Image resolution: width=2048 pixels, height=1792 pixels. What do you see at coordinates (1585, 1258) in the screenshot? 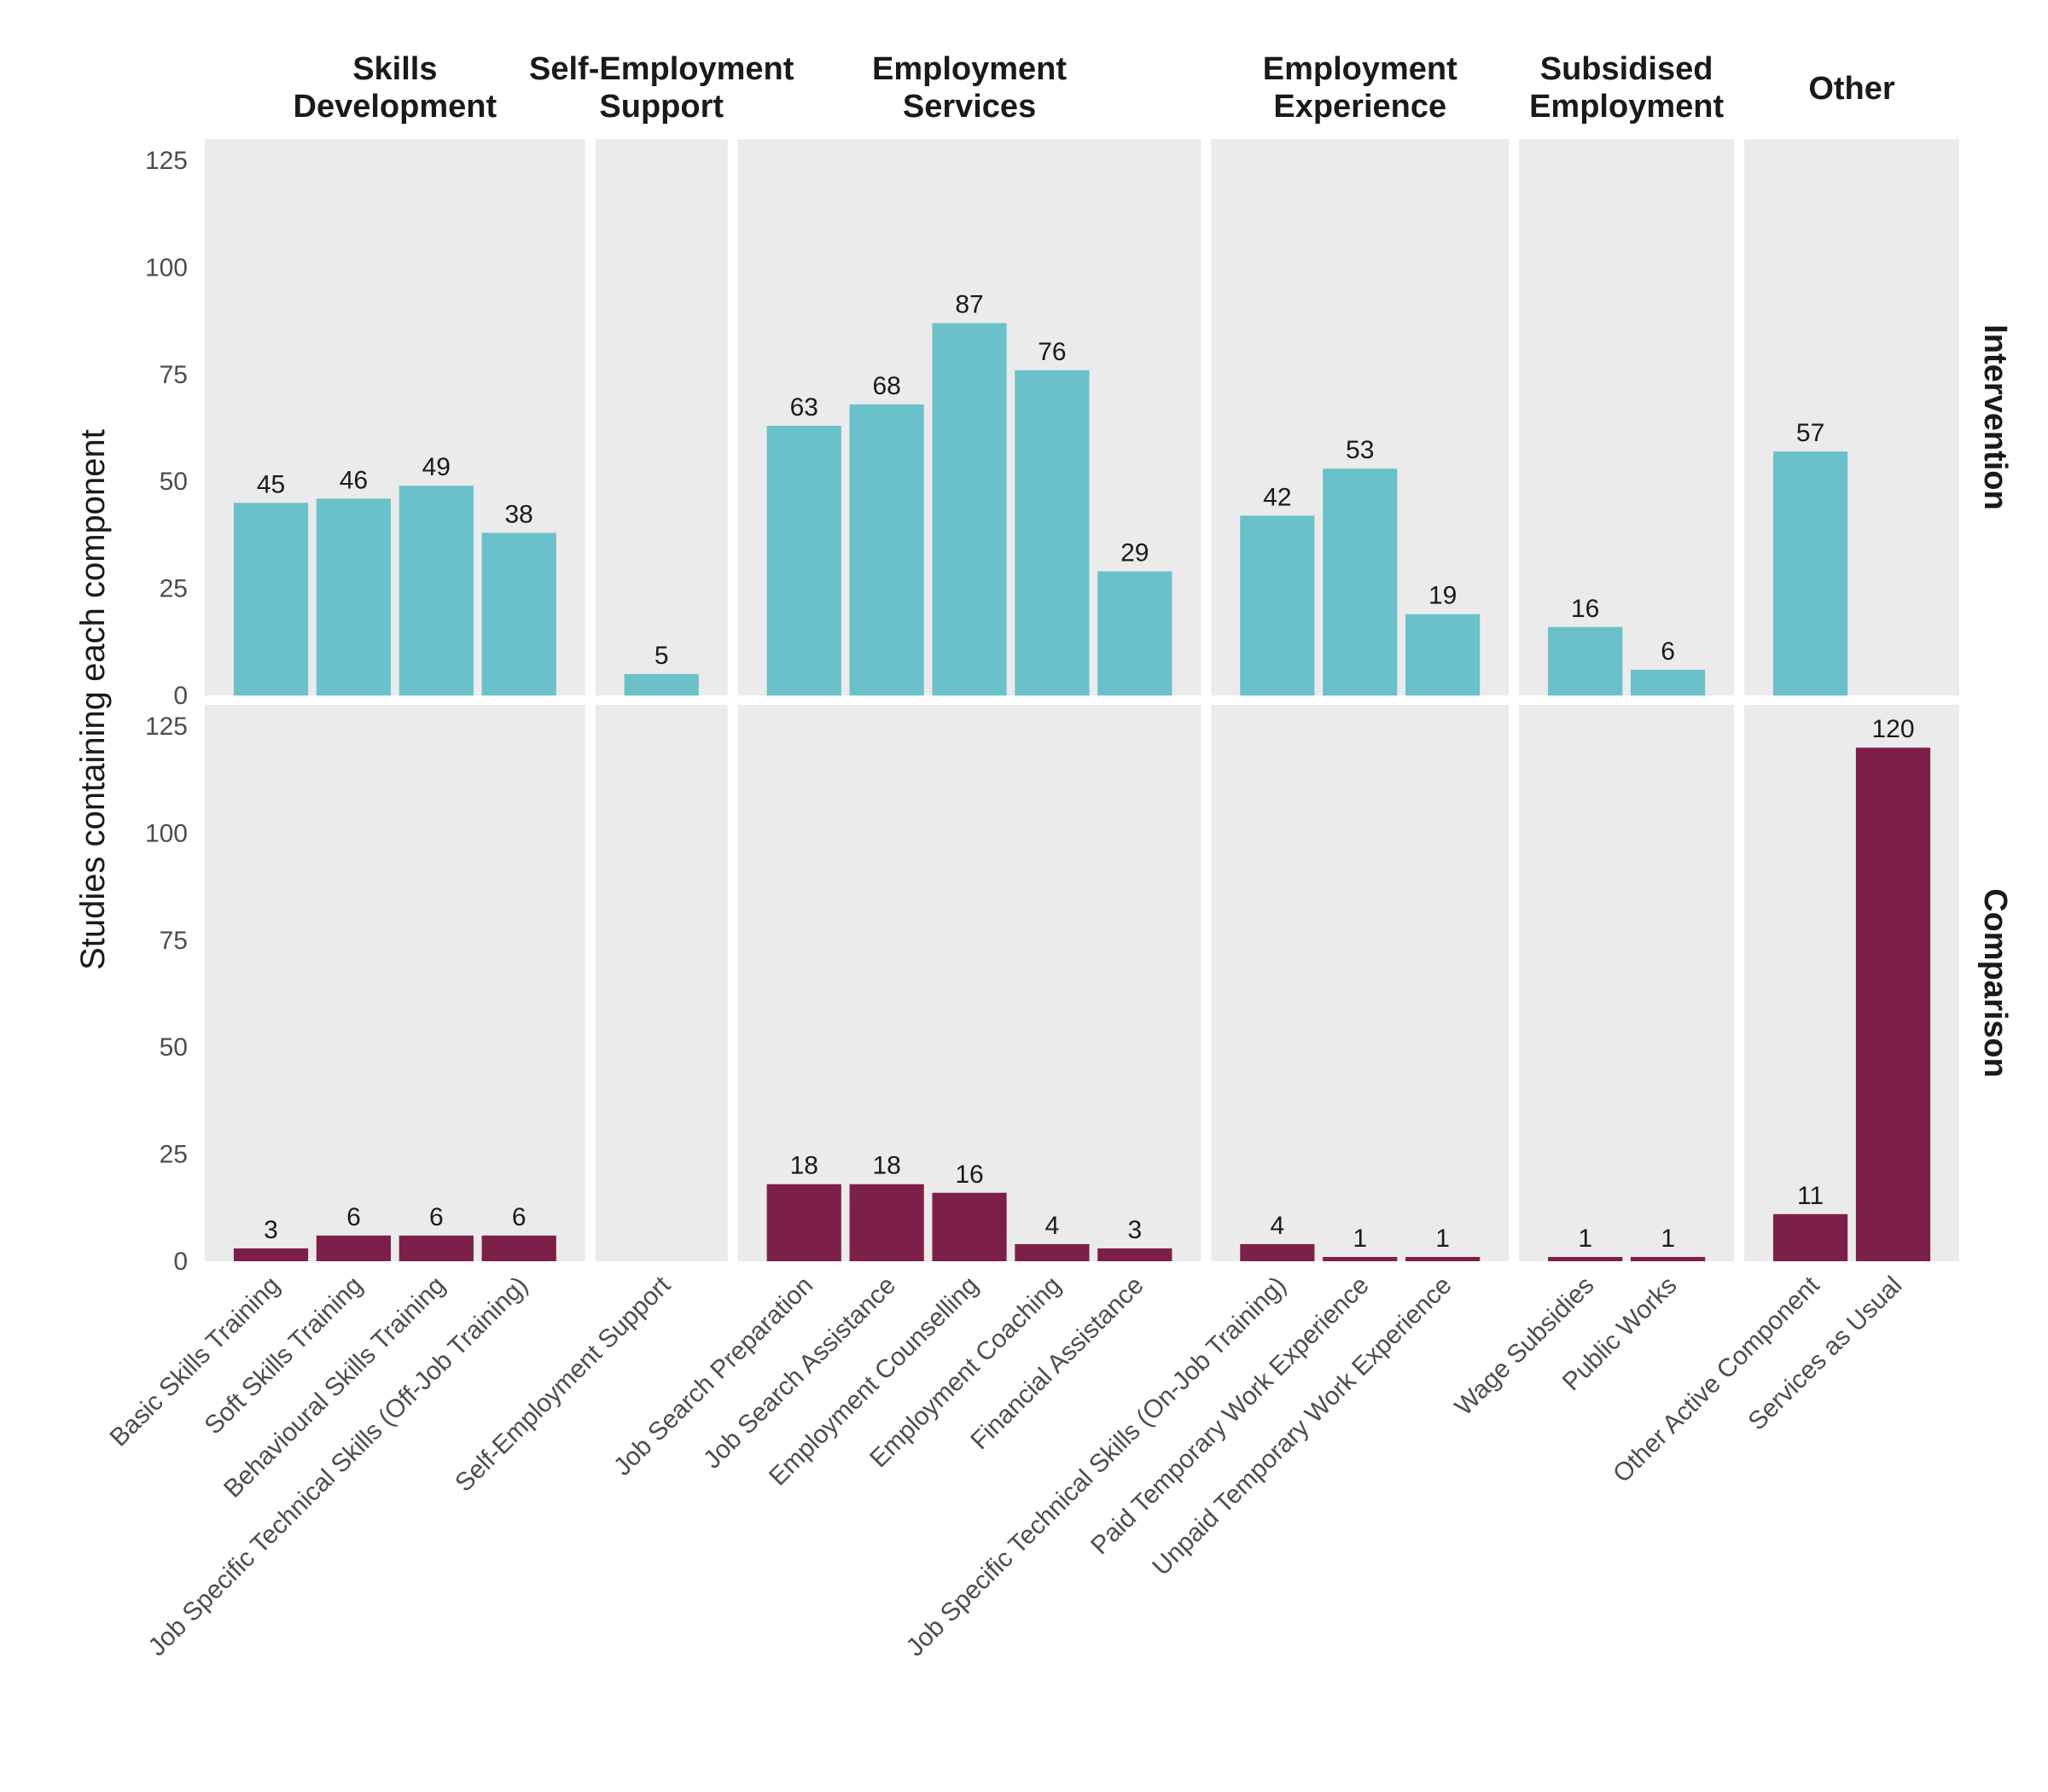
I see `bar-comparison-wage-subsidies` at bounding box center [1585, 1258].